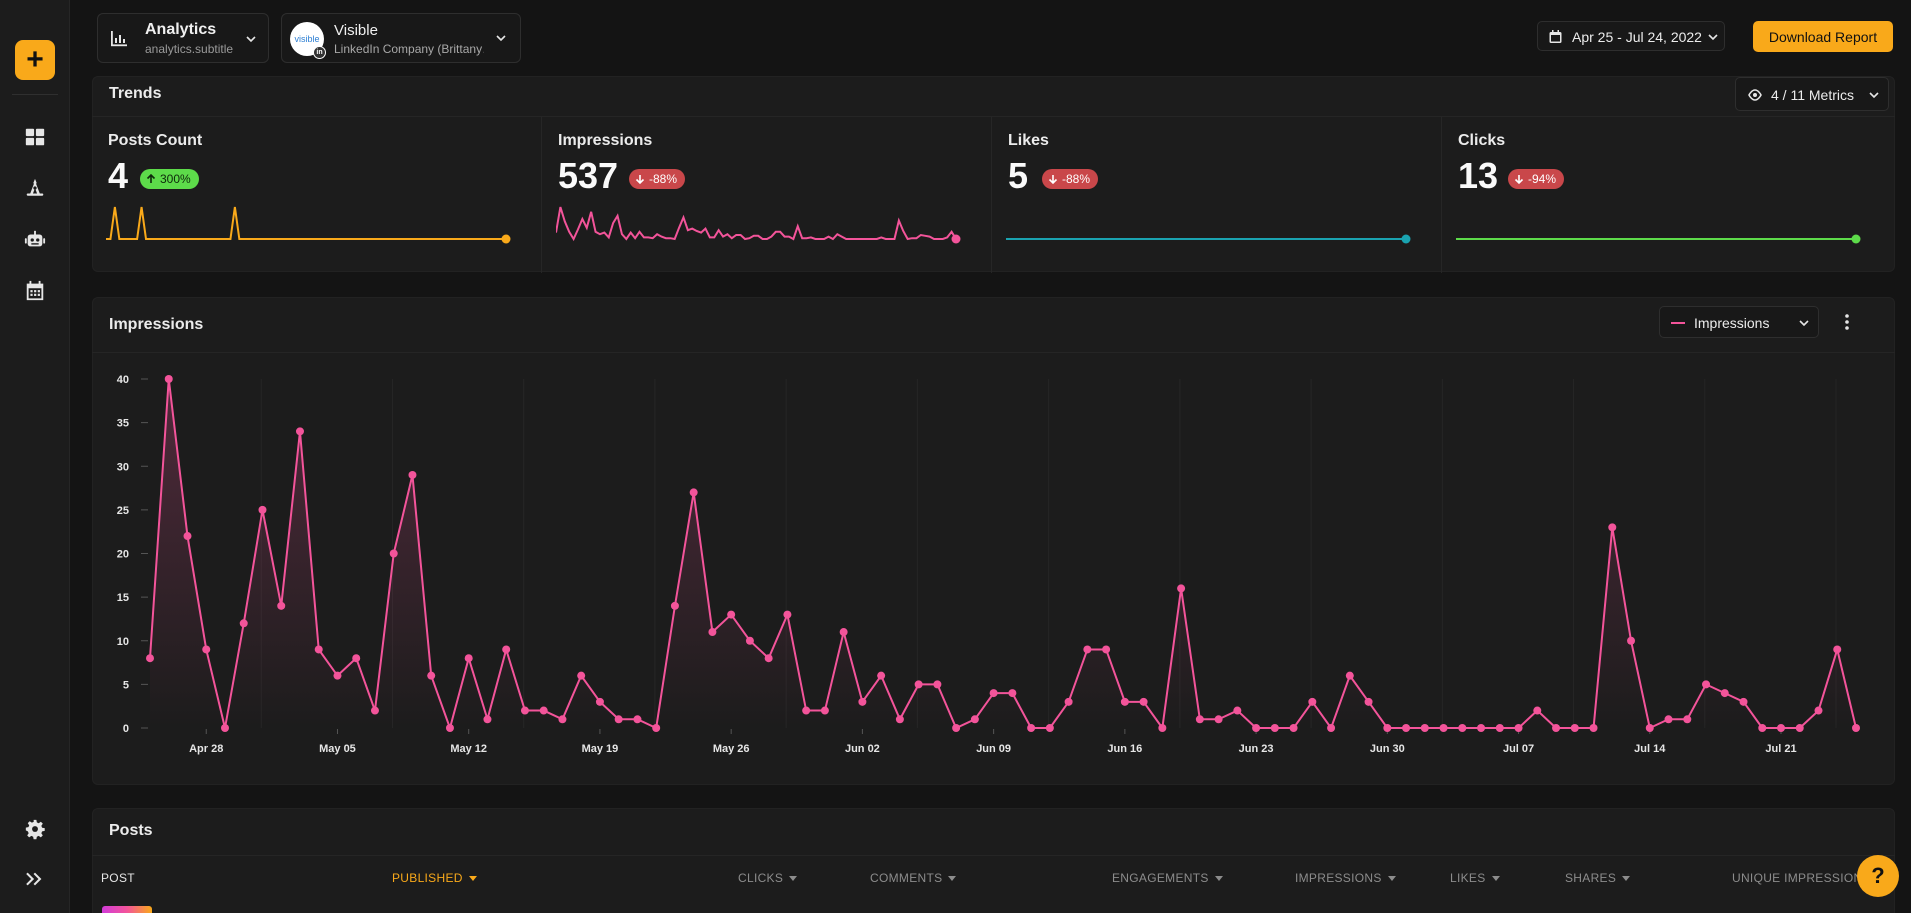 This screenshot has width=1911, height=913. What do you see at coordinates (1167, 878) in the screenshot?
I see `column-engagements: ENGAGEMENTS` at bounding box center [1167, 878].